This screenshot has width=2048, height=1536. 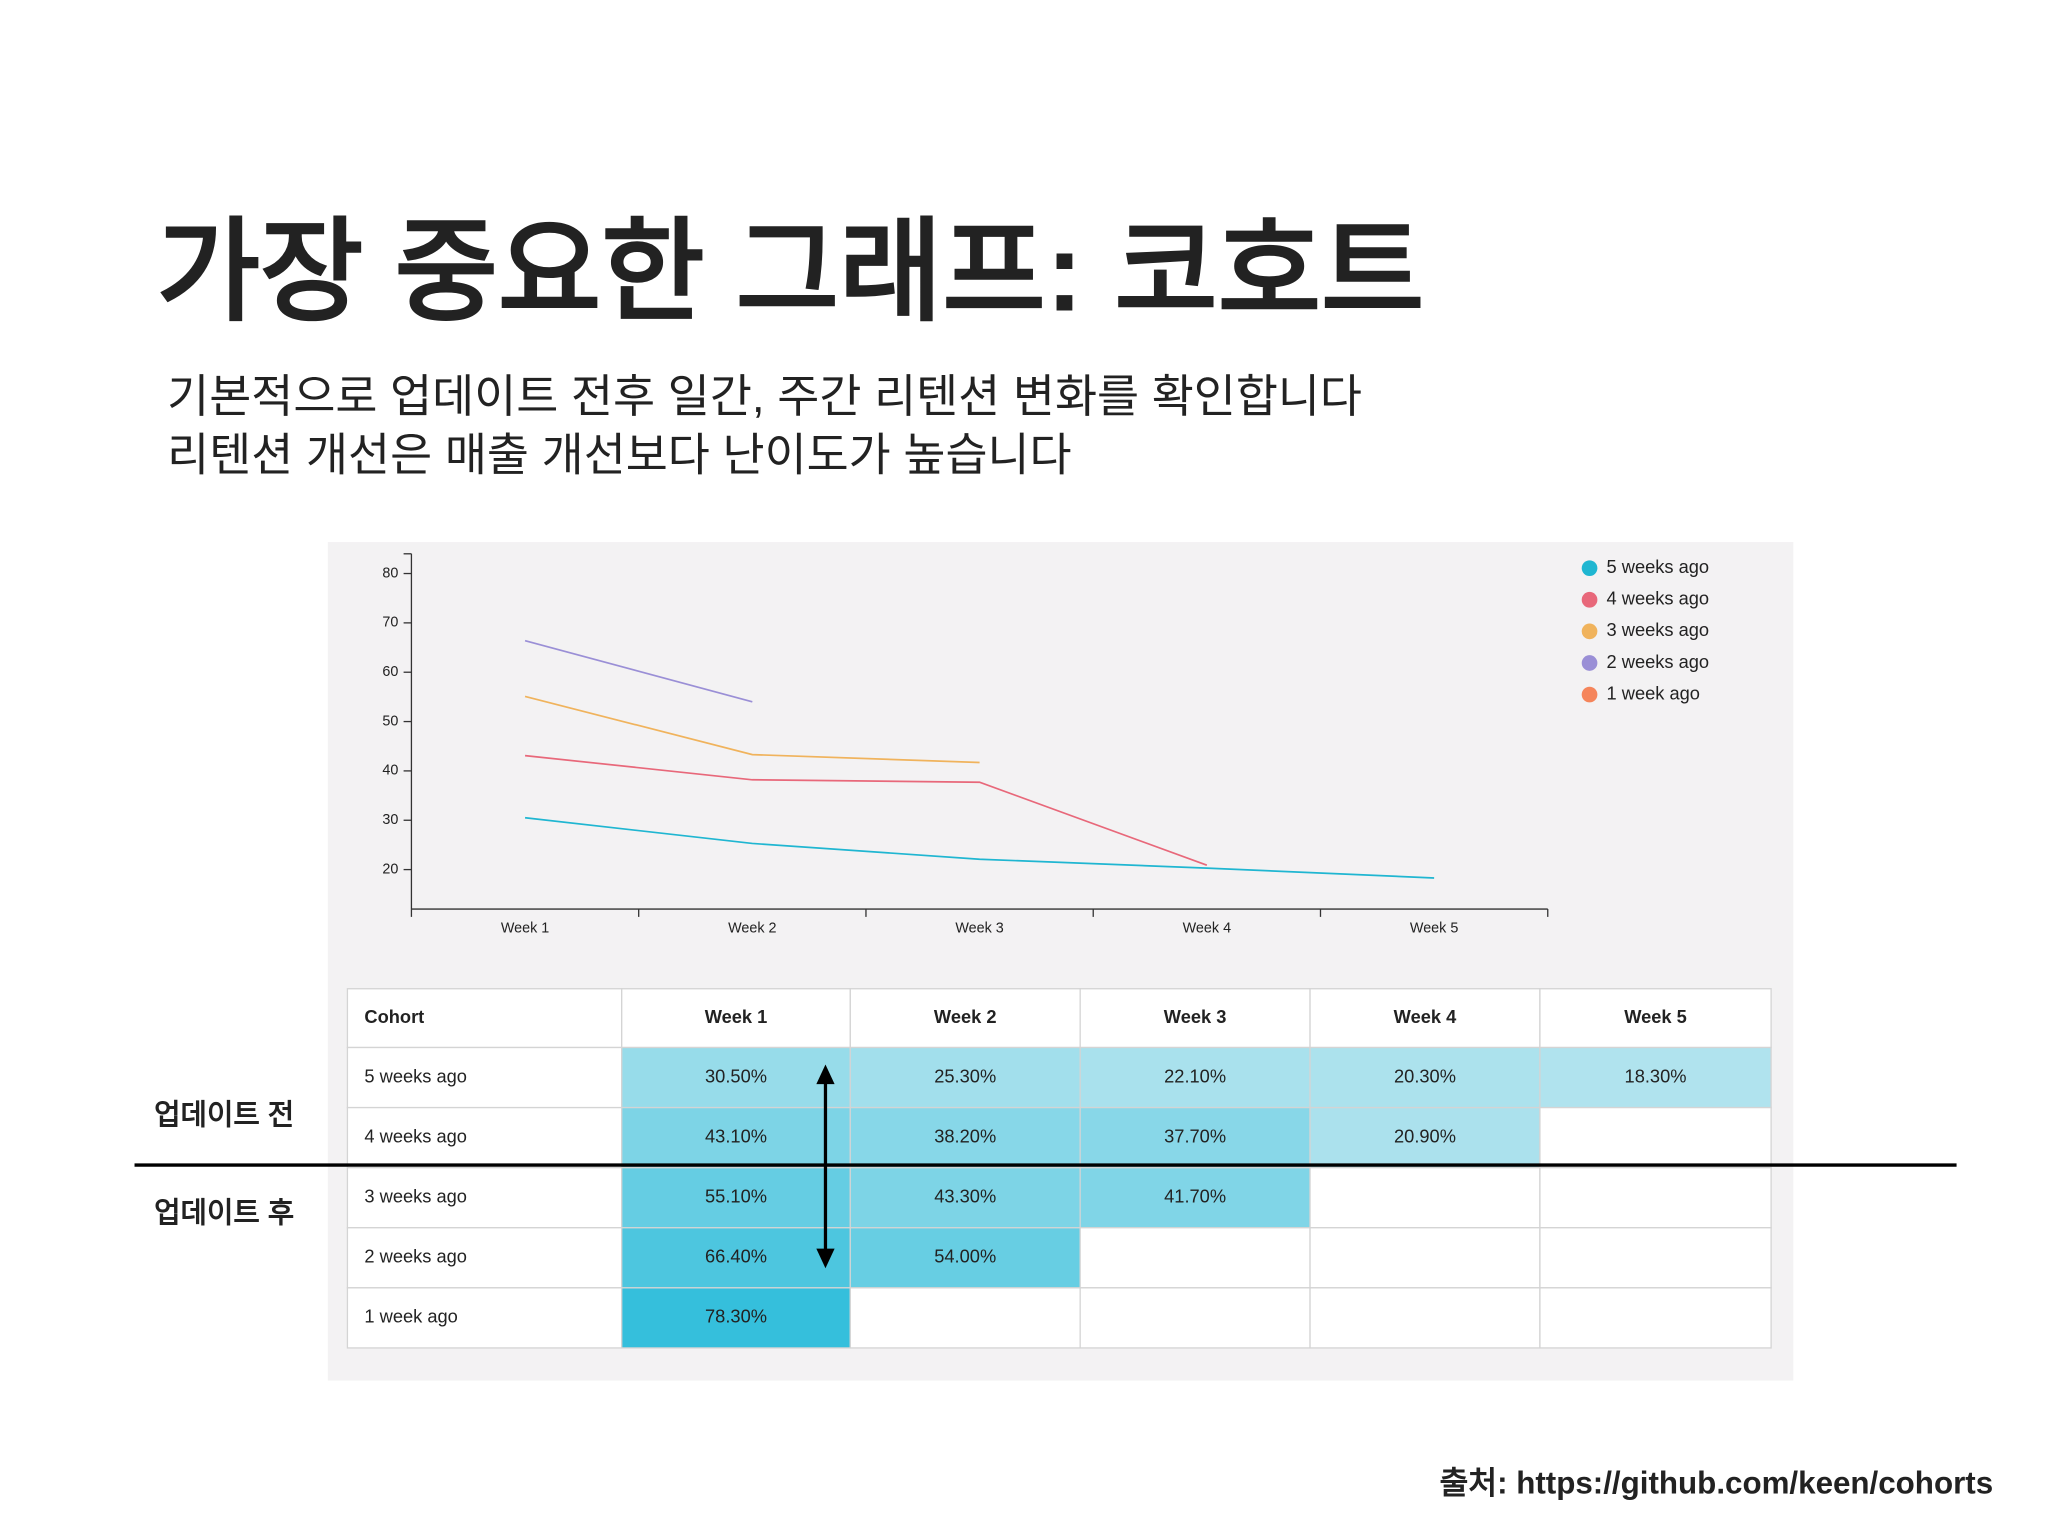 I want to click on row-label: 2 weeks ago, so click(x=415, y=1256).